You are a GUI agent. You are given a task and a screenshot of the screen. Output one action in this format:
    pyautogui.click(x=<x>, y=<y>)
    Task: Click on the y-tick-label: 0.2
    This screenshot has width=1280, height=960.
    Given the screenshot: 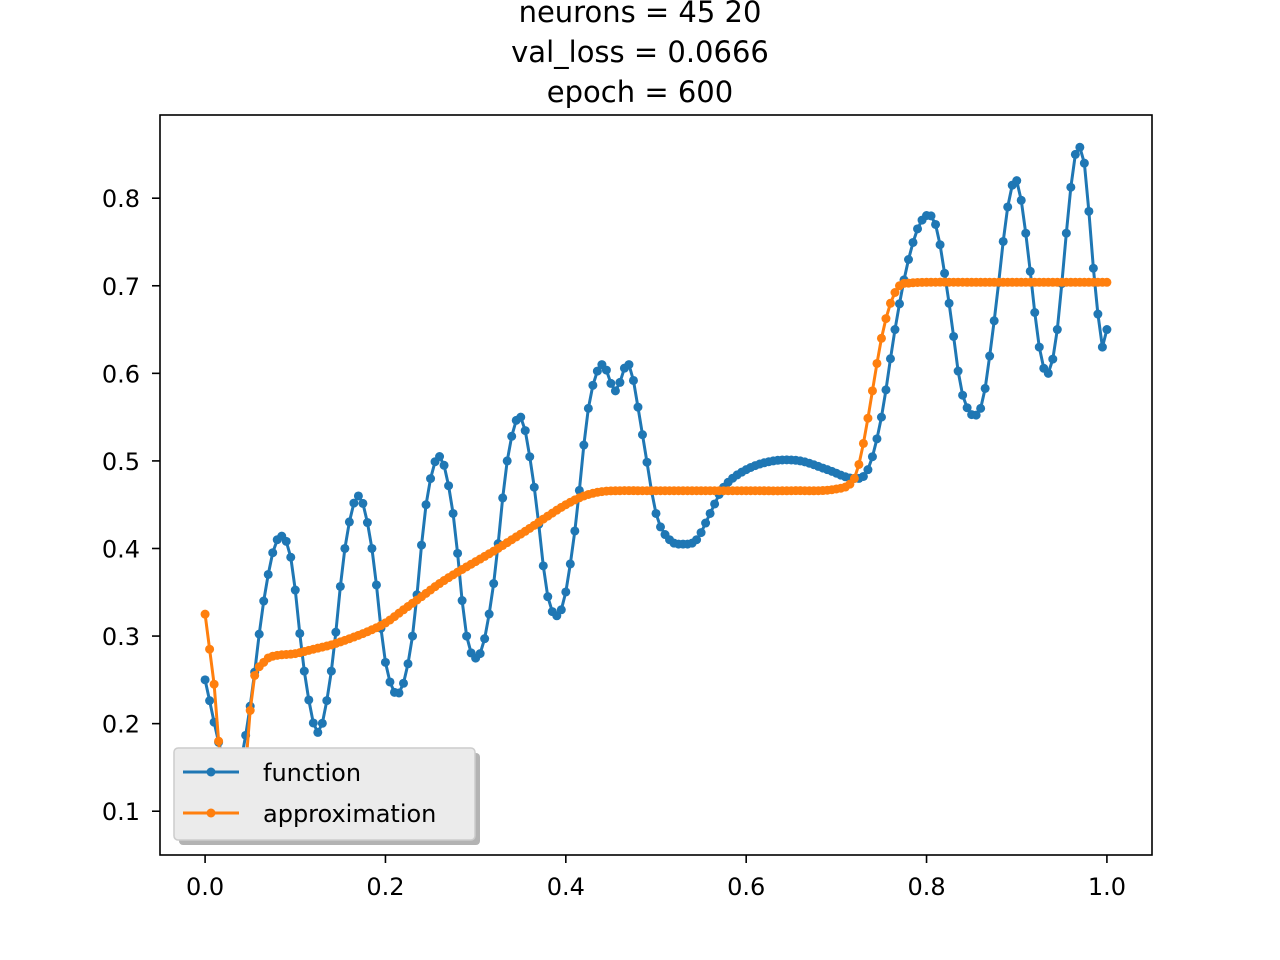 What is the action you would take?
    pyautogui.click(x=121, y=725)
    